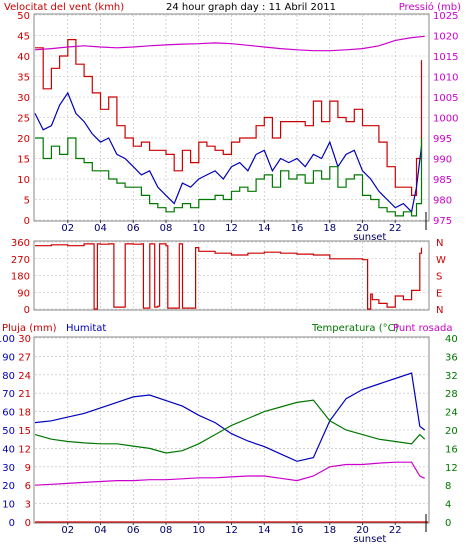 The width and height of the screenshot is (465, 559). Describe the element at coordinates (229, 43) in the screenshot. I see `pressure-line` at that location.